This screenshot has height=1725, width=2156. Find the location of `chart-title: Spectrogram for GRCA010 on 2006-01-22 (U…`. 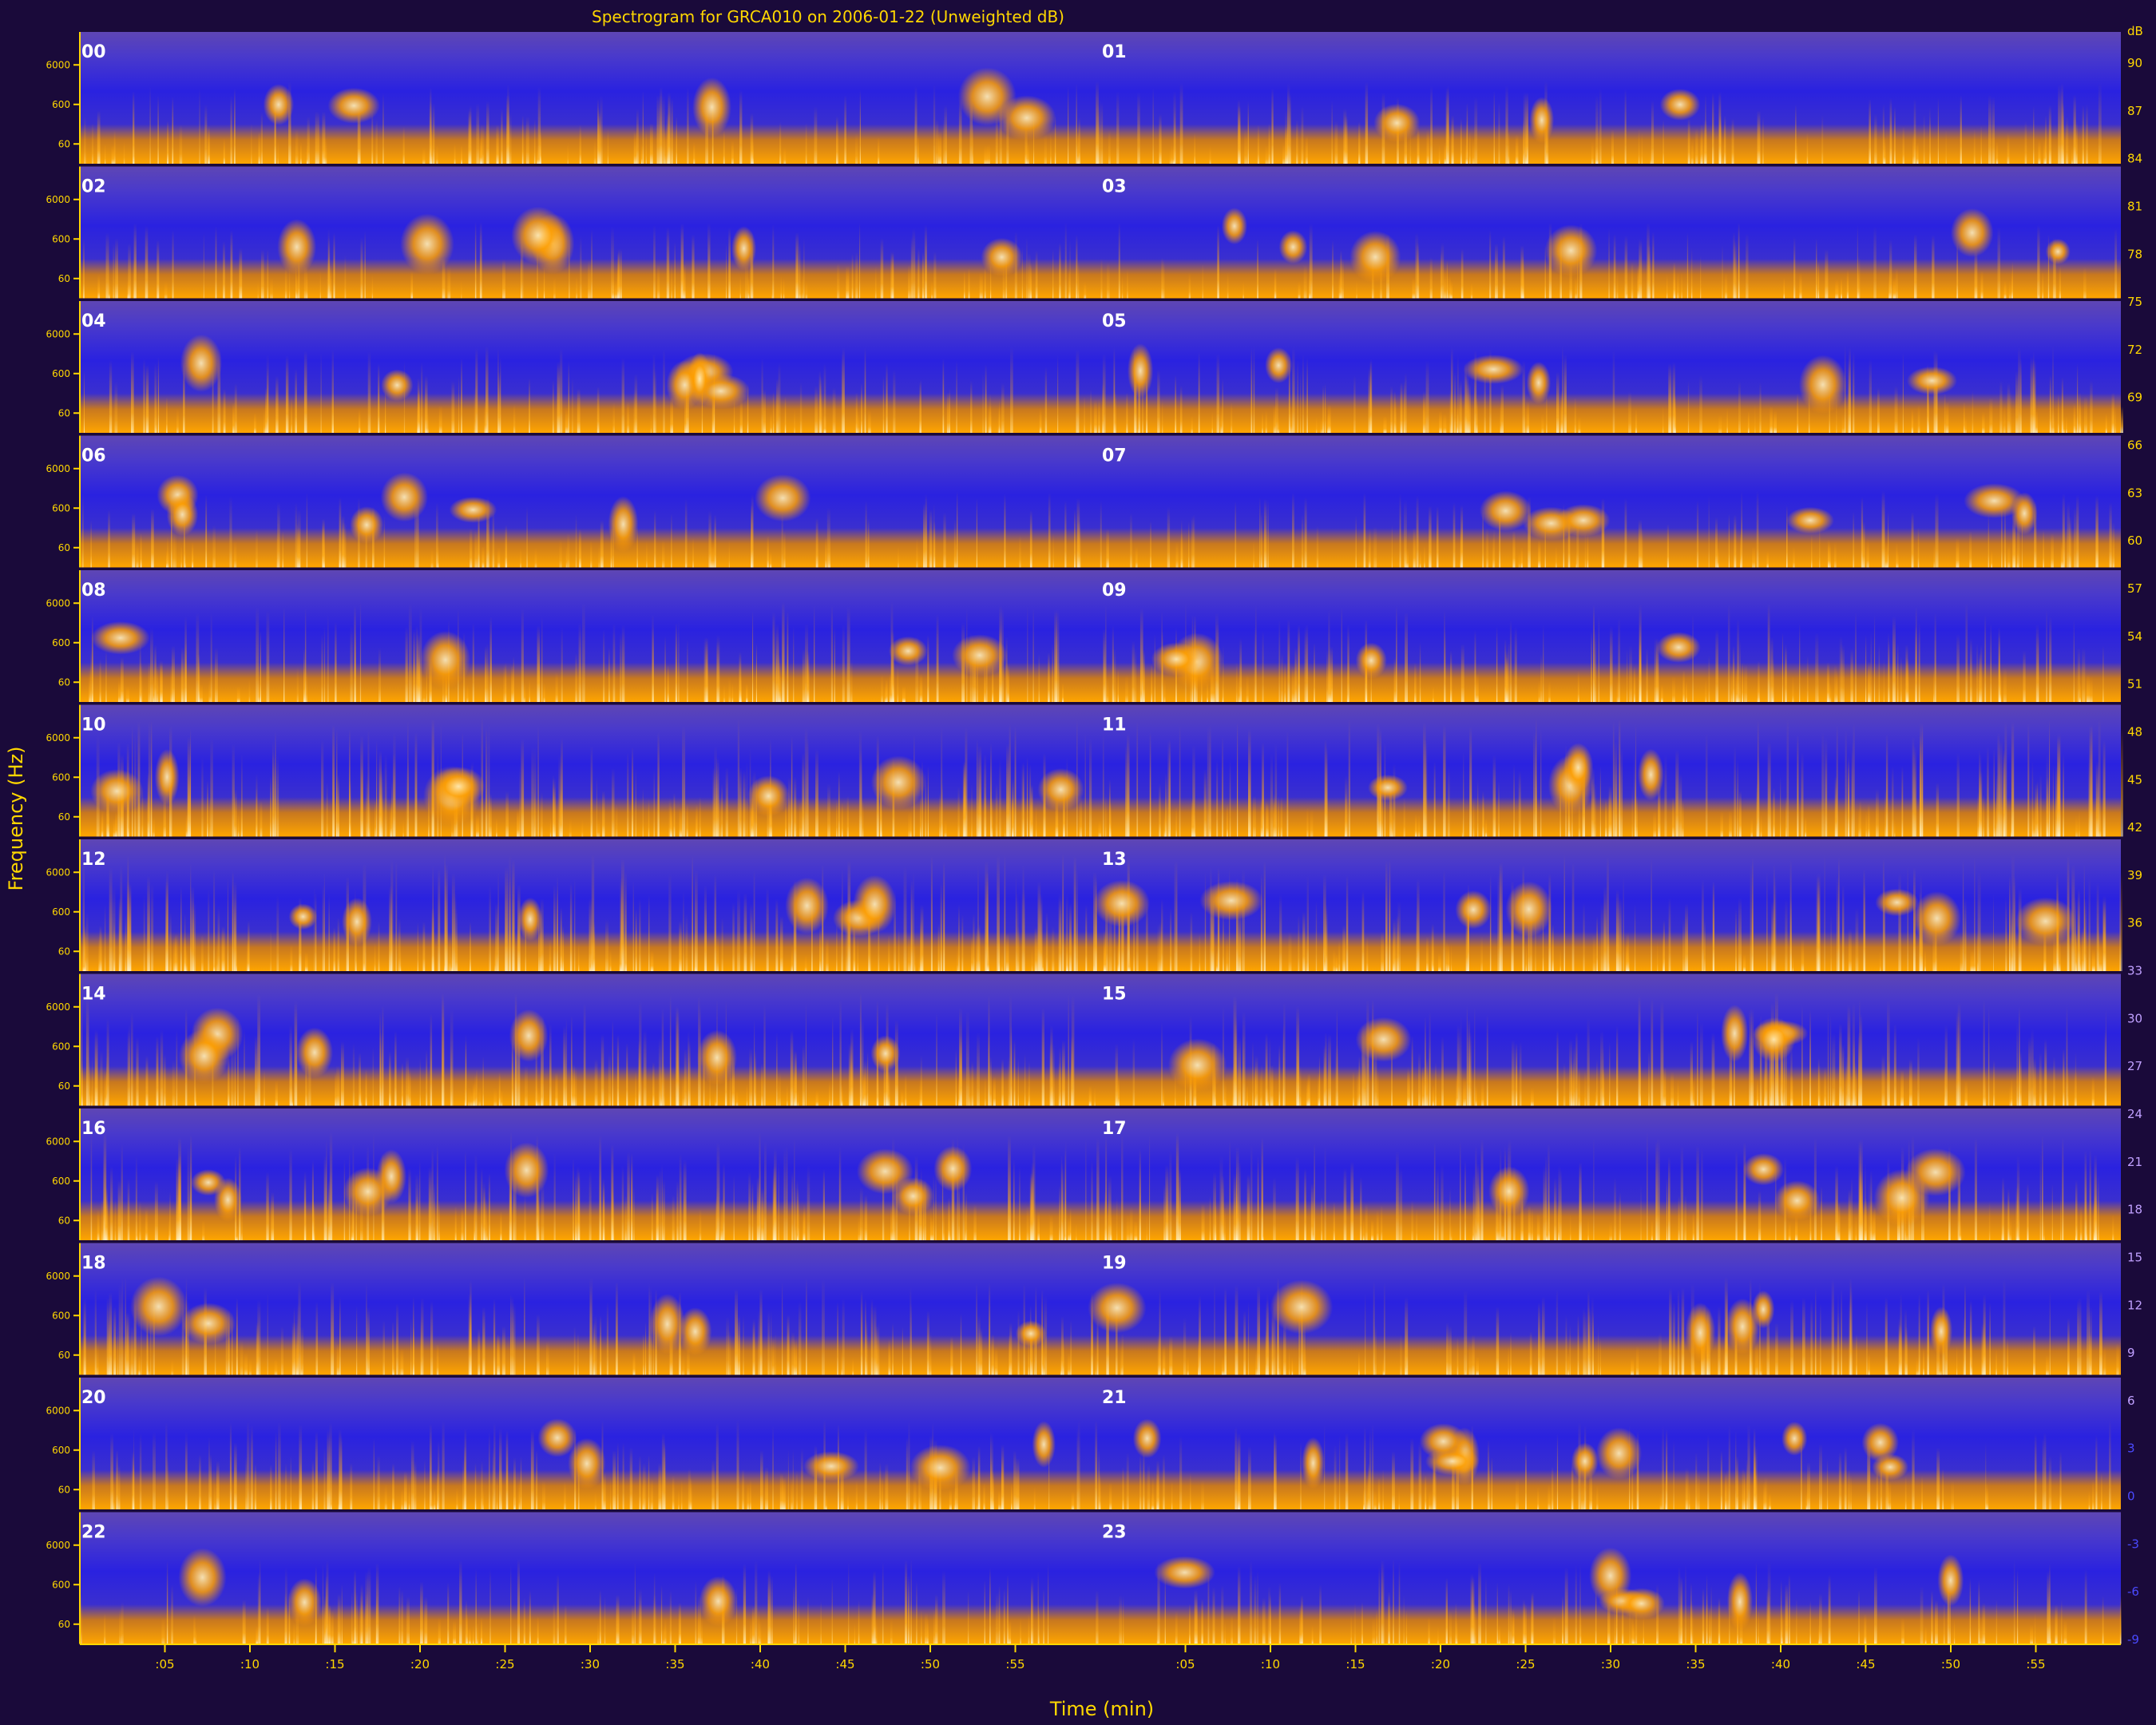

chart-title: Spectrogram for GRCA010 on 2006-01-22 (U… is located at coordinates (828, 17).